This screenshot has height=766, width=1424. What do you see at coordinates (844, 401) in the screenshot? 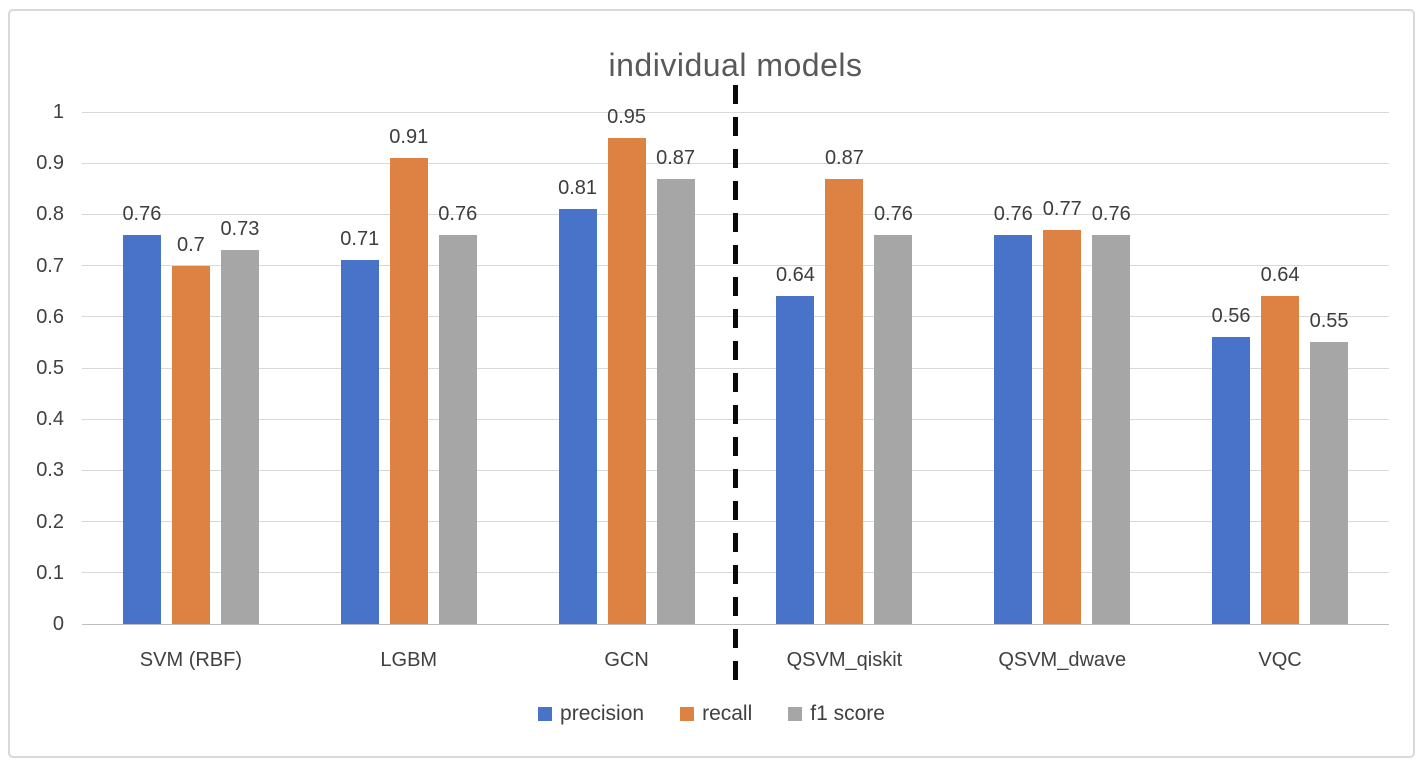
I see `bar-recall-QSVM_qiskit` at bounding box center [844, 401].